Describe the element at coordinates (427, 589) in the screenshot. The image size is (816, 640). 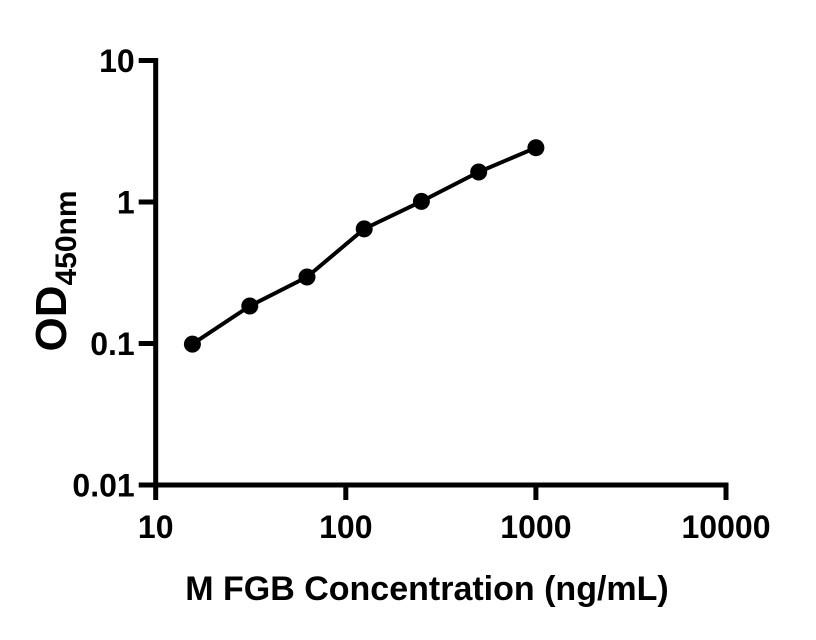
I see `x-axis-title: M FGB Concentration (ng/mL)` at that location.